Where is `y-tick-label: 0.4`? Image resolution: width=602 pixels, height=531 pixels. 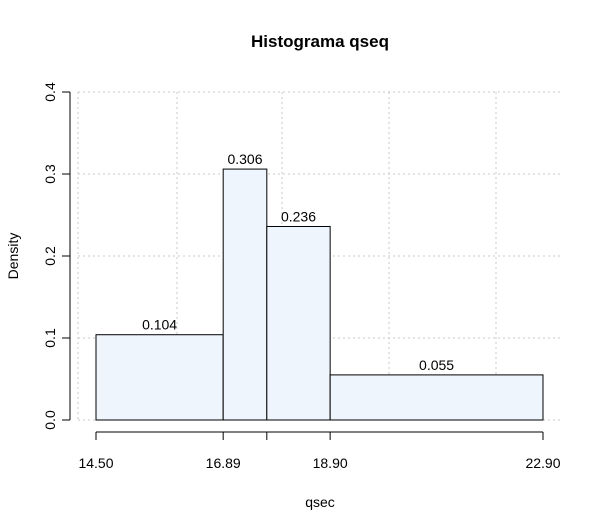 y-tick-label: 0.4 is located at coordinates (50, 92).